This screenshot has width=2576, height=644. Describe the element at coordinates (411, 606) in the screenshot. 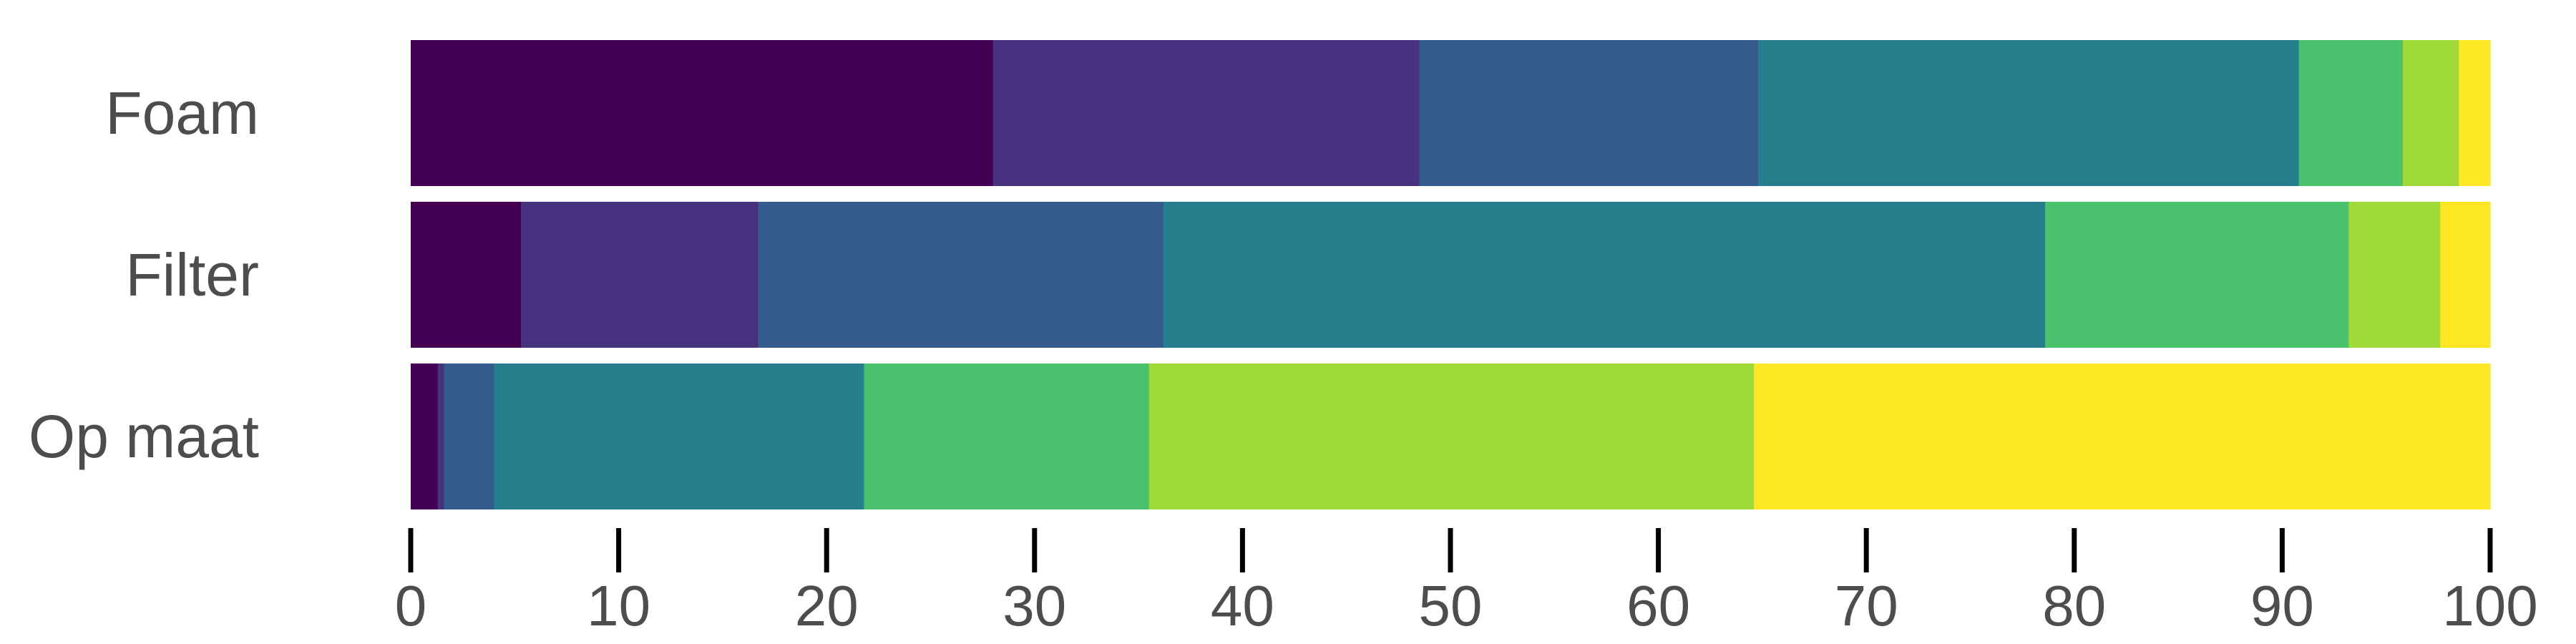

I see `x-tick-label: 0` at that location.